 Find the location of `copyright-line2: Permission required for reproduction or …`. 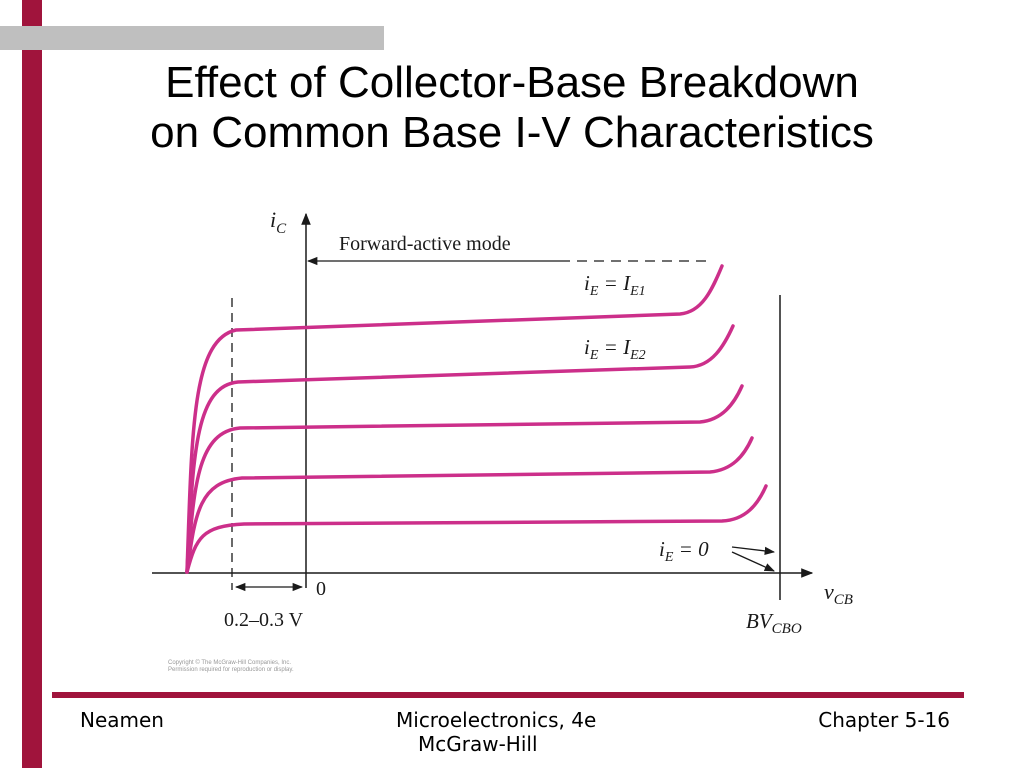

copyright-line2: Permission required for reproduction or … is located at coordinates (231, 670).